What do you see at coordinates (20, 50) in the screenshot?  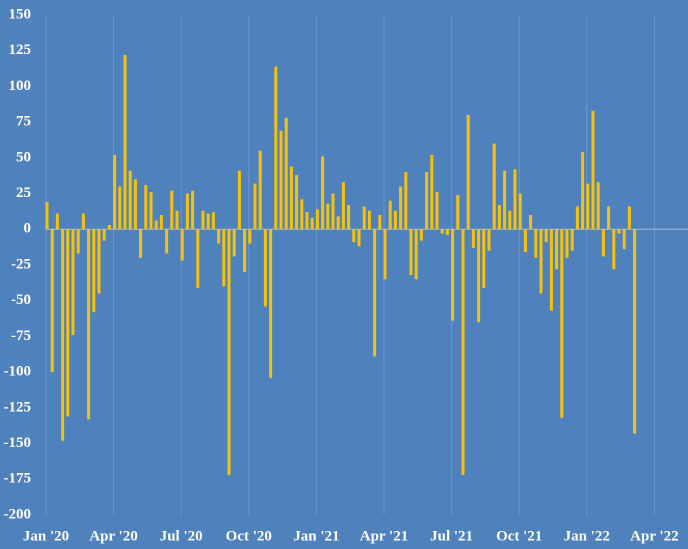 I see `y-tick-label: 125` at bounding box center [20, 50].